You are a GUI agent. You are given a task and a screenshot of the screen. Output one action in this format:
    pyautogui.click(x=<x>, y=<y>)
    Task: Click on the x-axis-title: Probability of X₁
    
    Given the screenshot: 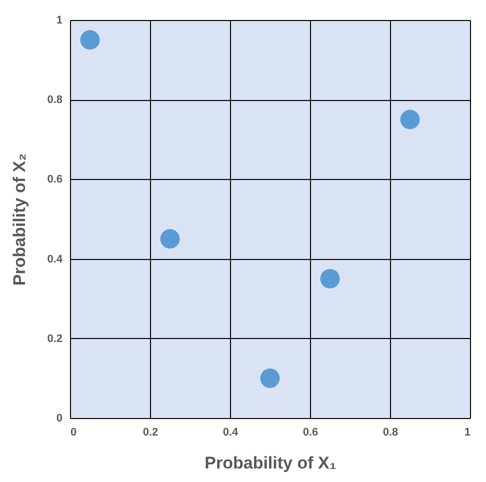 What is the action you would take?
    pyautogui.click(x=270, y=463)
    